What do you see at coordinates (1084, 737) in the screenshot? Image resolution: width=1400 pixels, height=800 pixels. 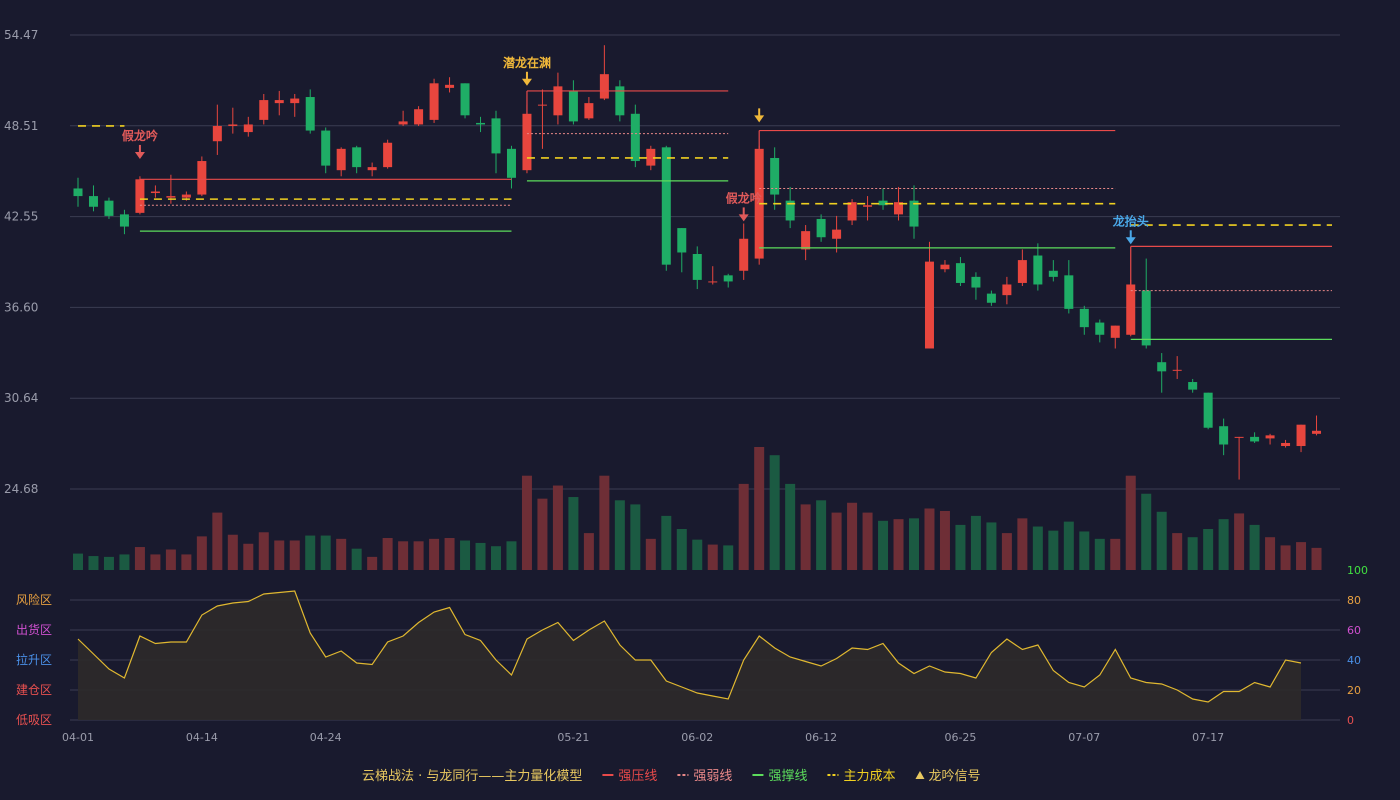 I see `date-tick-label: 07-07` at bounding box center [1084, 737].